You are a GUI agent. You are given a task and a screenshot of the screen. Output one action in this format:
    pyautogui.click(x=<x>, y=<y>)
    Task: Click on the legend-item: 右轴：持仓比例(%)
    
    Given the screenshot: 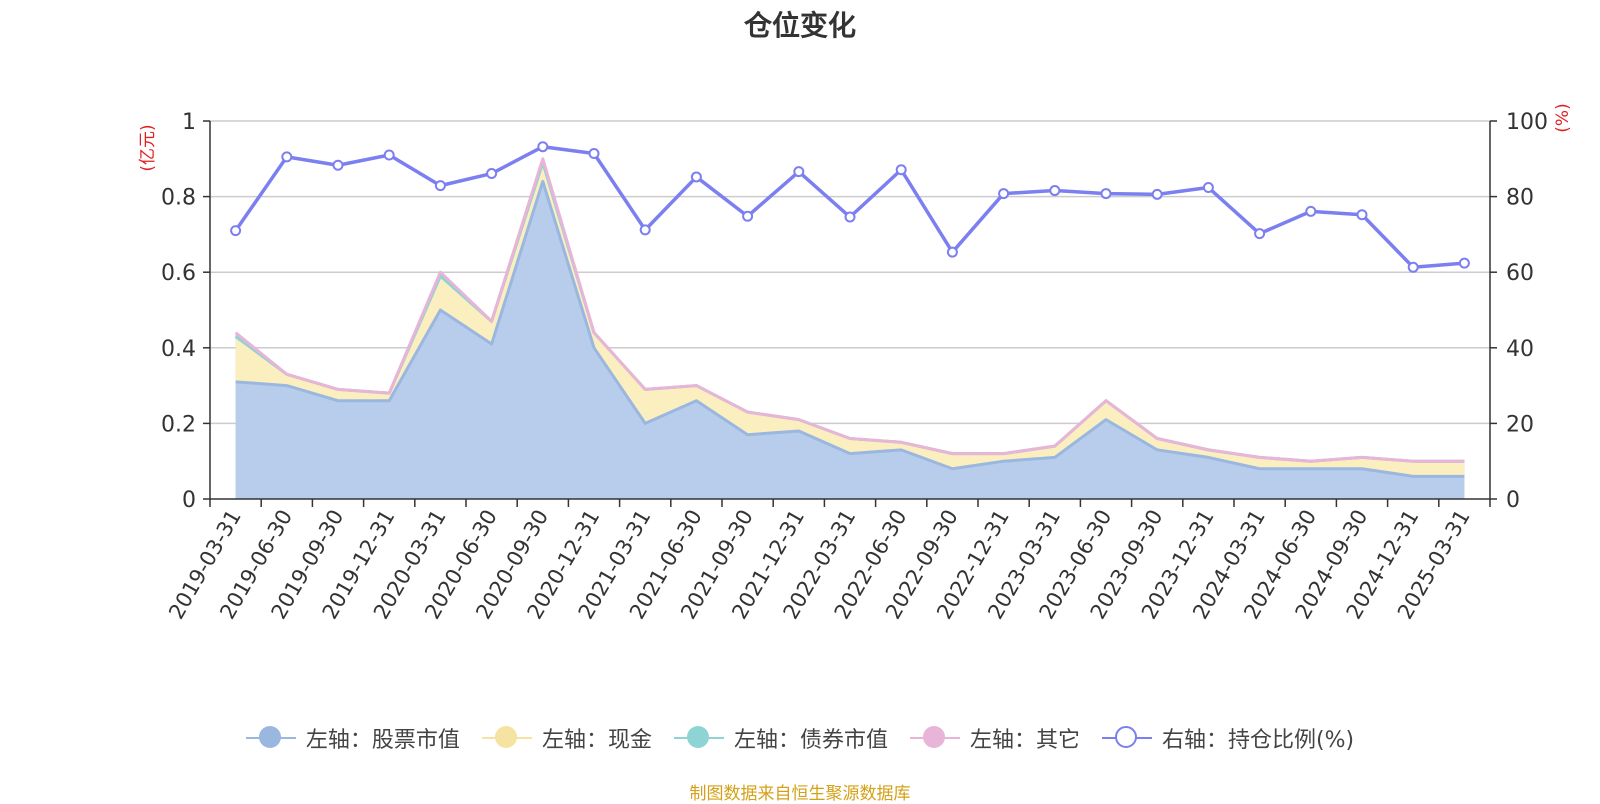 What is the action you would take?
    pyautogui.click(x=1228, y=738)
    